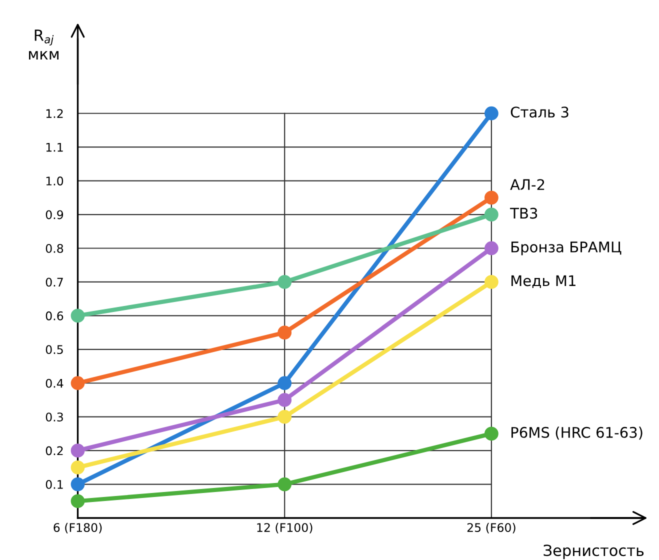 The height and width of the screenshot is (560, 659). I want to click on series-label: АЛ-2, so click(527, 184).